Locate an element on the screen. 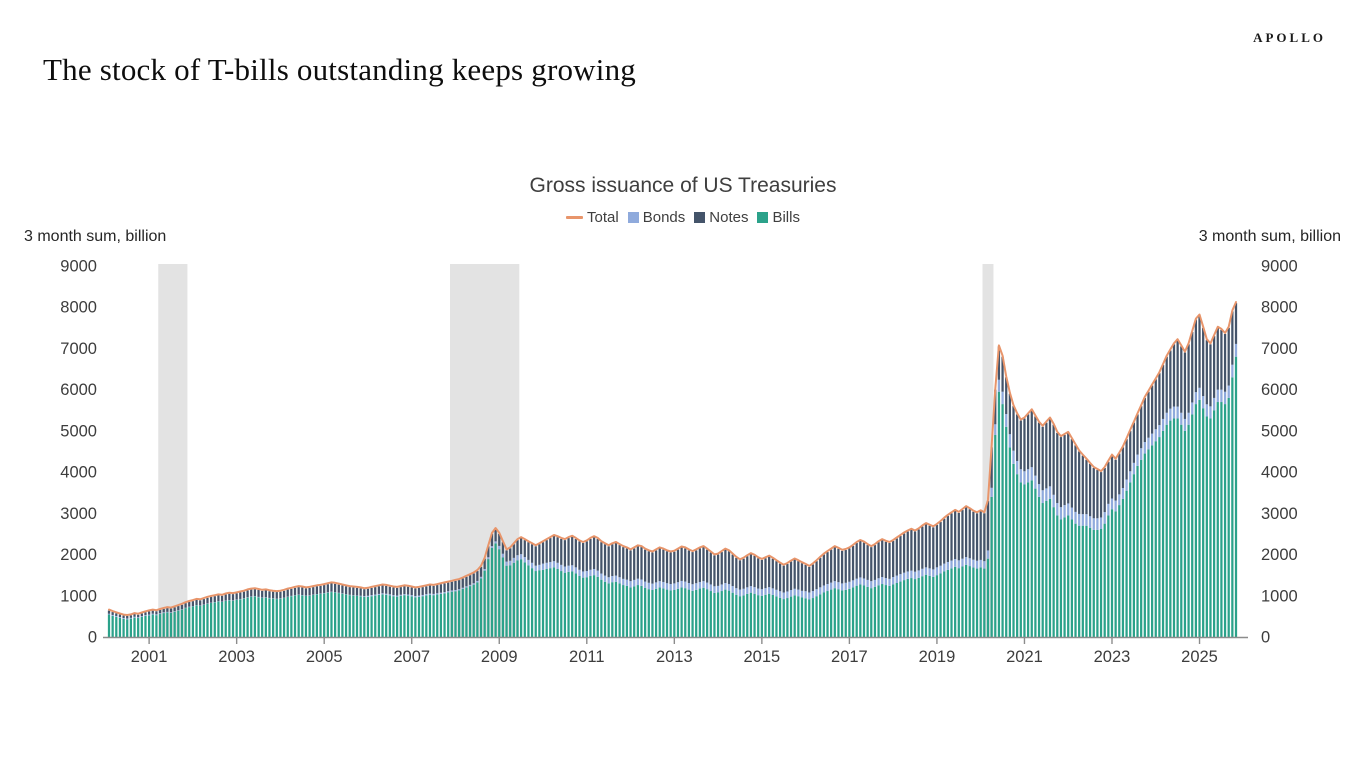  y-tick-label-left: 3000 is located at coordinates (78, 514).